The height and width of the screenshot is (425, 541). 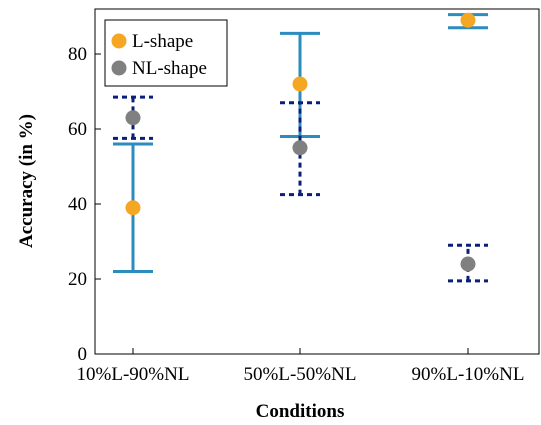 What do you see at coordinates (300, 374) in the screenshot?
I see `x-tick-label-1: 50%L-50%NL` at bounding box center [300, 374].